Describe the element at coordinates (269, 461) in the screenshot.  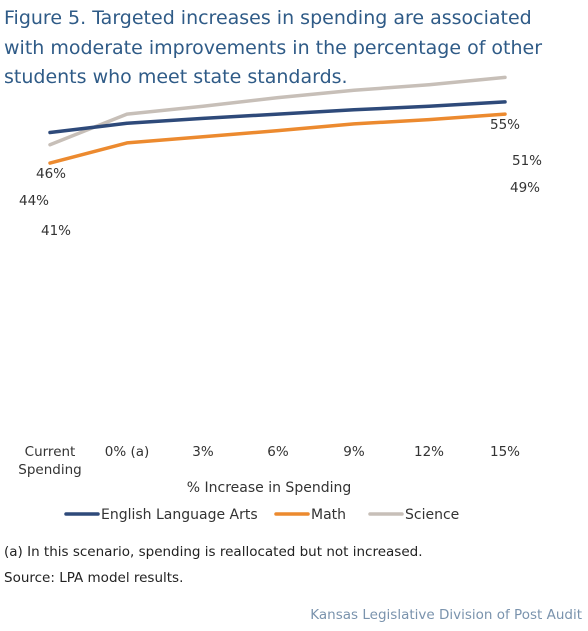
I see `x-tick-labels: Current Spending 0% (a) 3% 6% 9% 12% 15%` at that location.